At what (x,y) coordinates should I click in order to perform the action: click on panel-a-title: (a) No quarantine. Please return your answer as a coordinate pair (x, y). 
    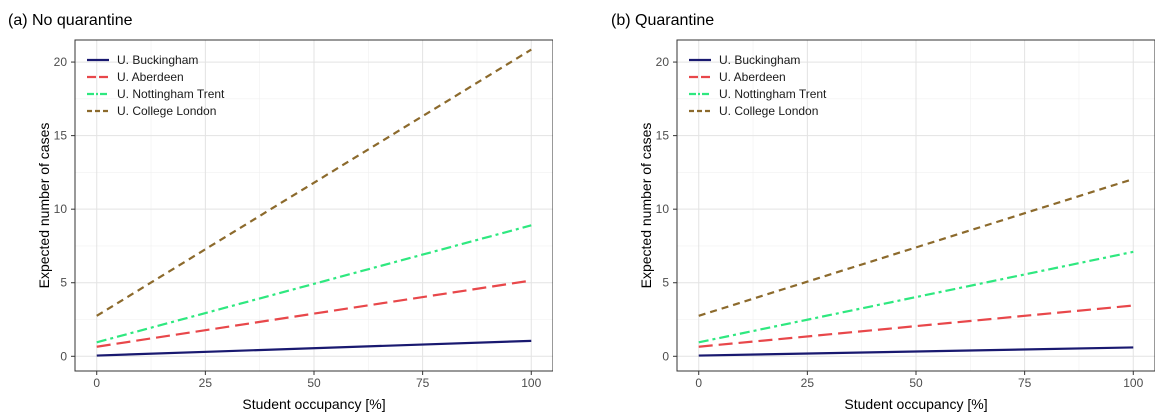
    Looking at the image, I should click on (70, 20).